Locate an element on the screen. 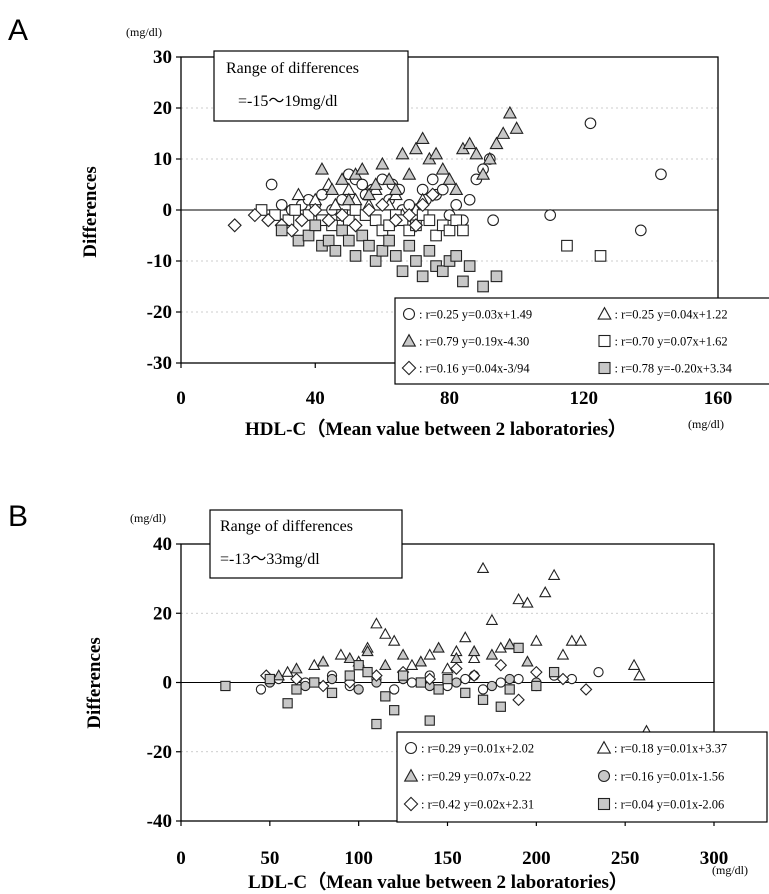 This screenshot has width=769, height=894. legend-marker-diamond-white is located at coordinates (411, 804).